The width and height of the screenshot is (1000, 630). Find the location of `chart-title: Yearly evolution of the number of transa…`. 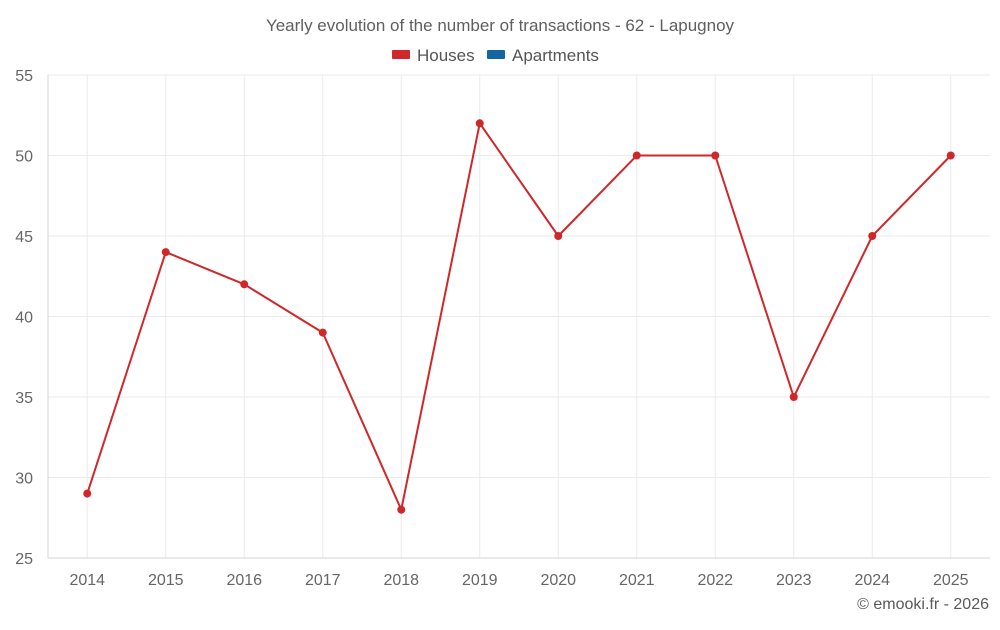

chart-title: Yearly evolution of the number of transa… is located at coordinates (500, 25).